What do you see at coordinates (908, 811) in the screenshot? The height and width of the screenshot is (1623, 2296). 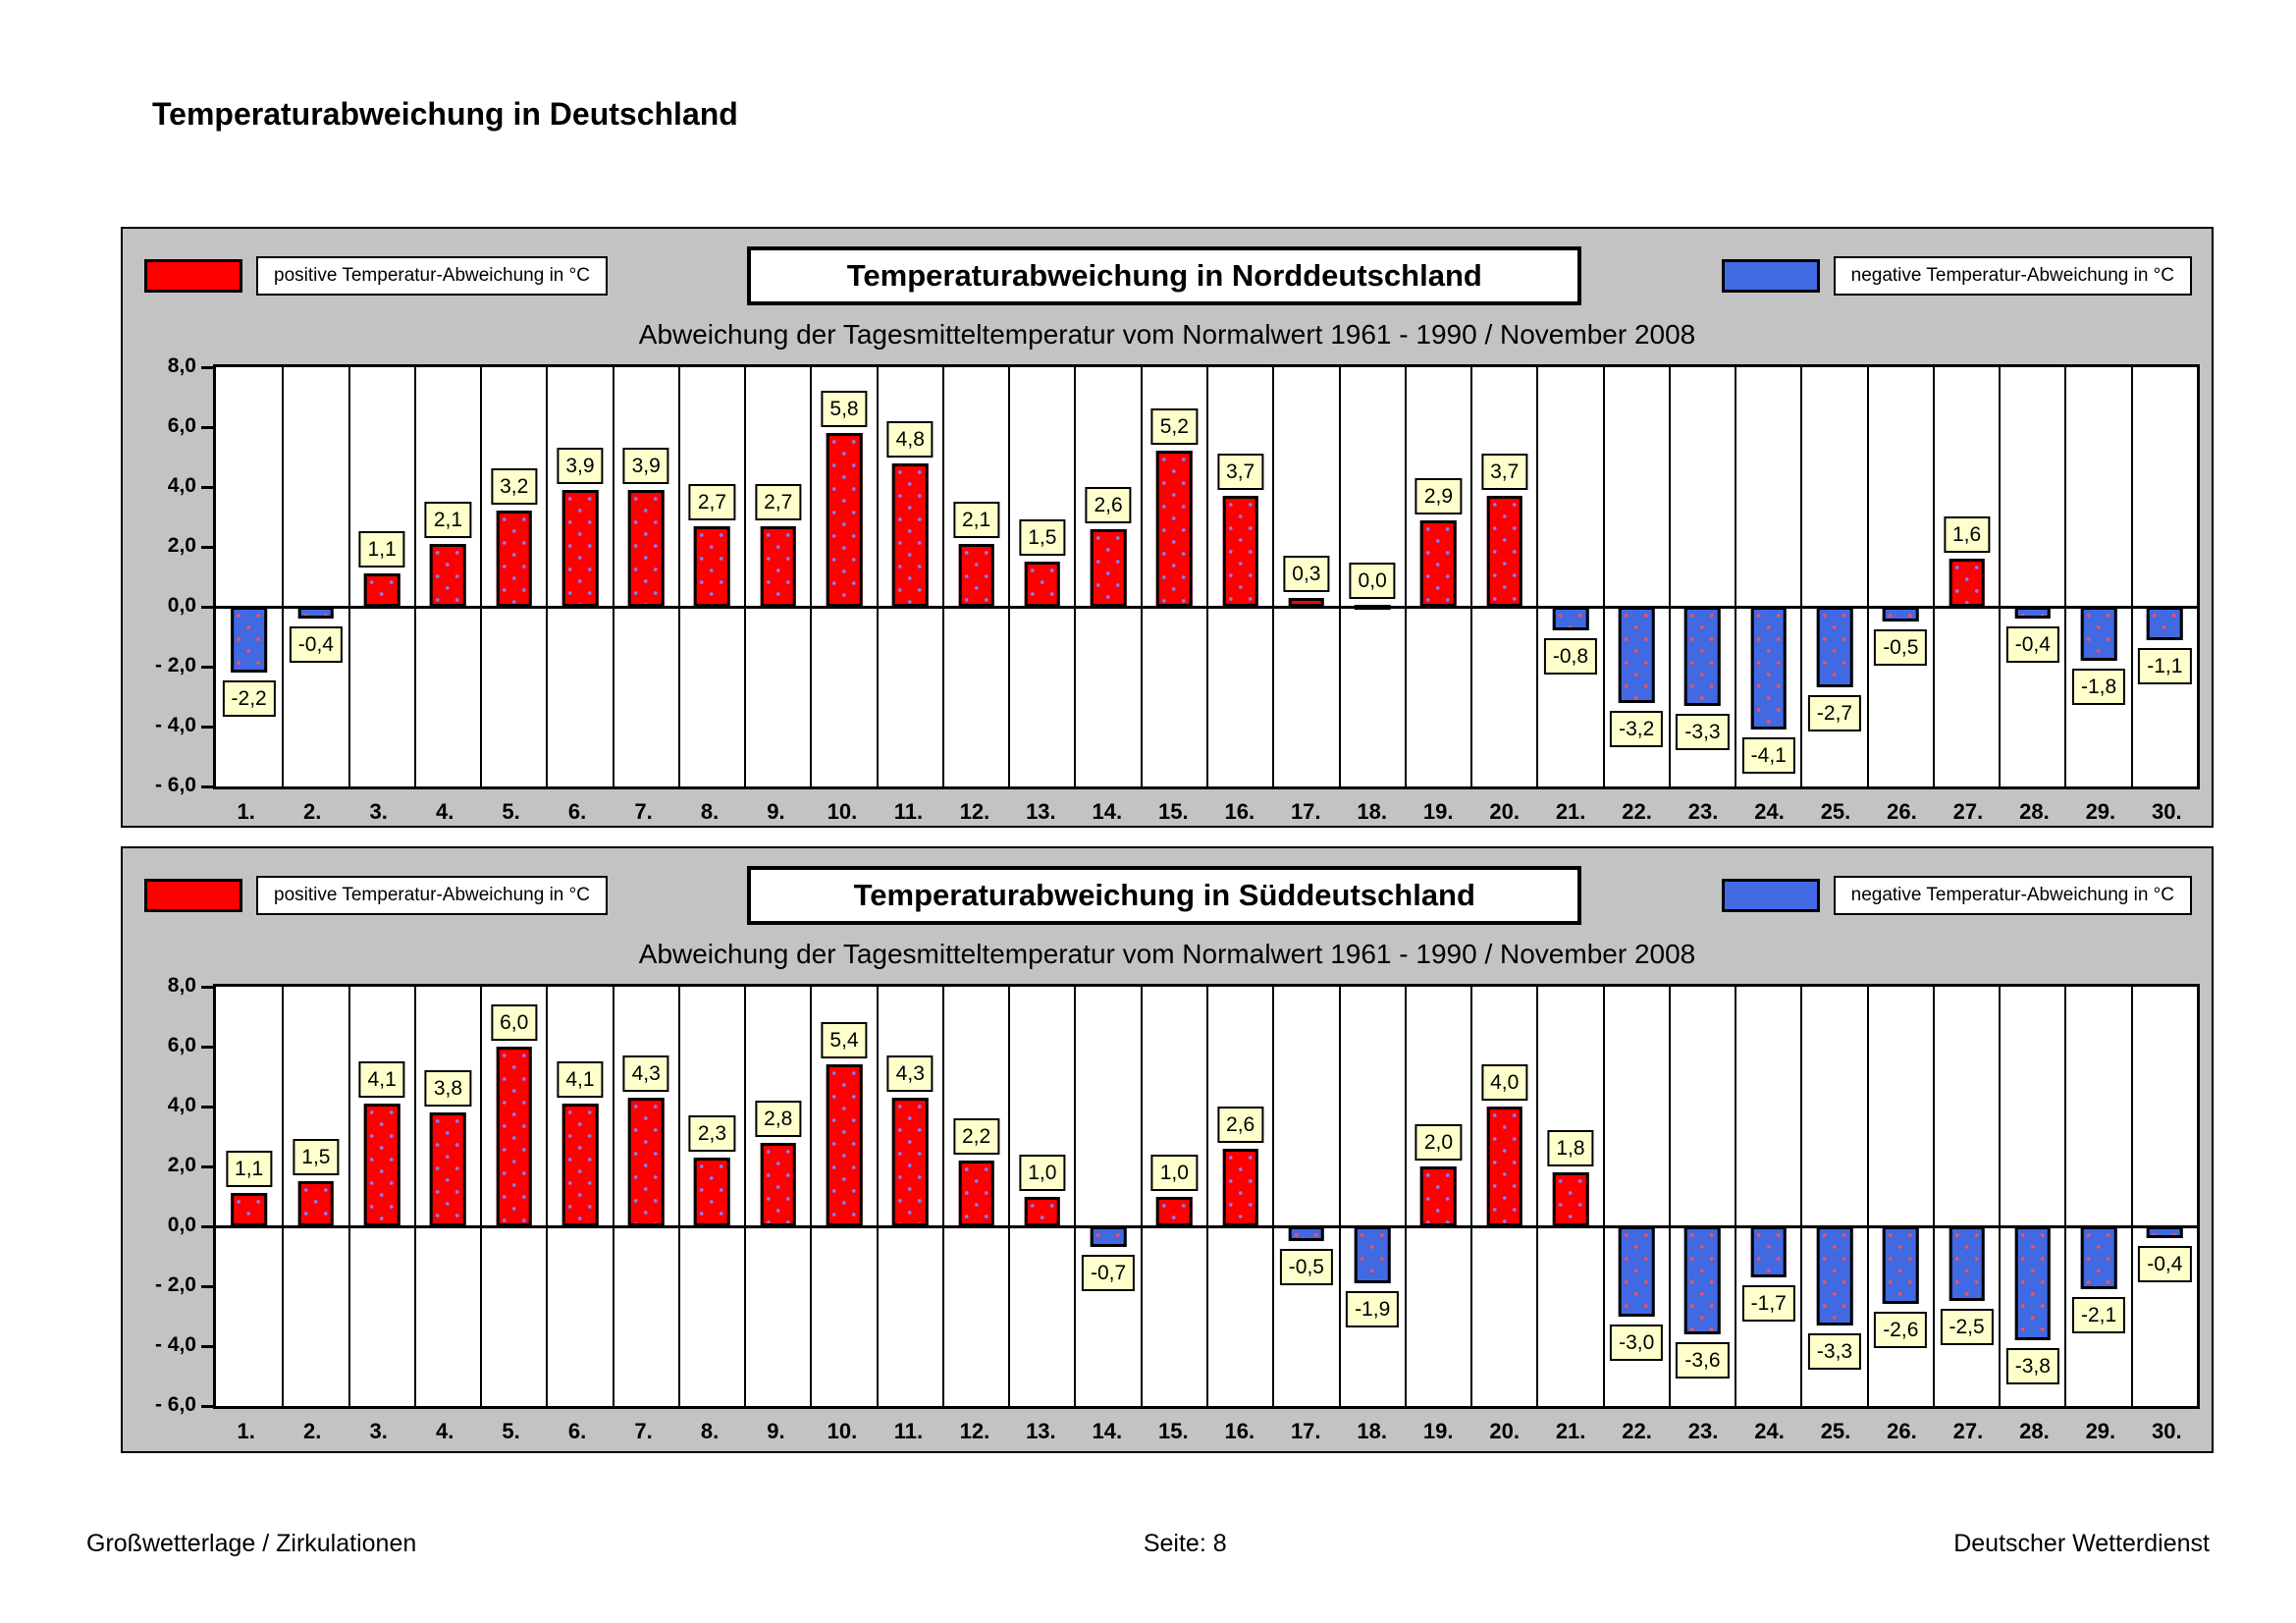 I see `x-axis-label: 11.` at bounding box center [908, 811].